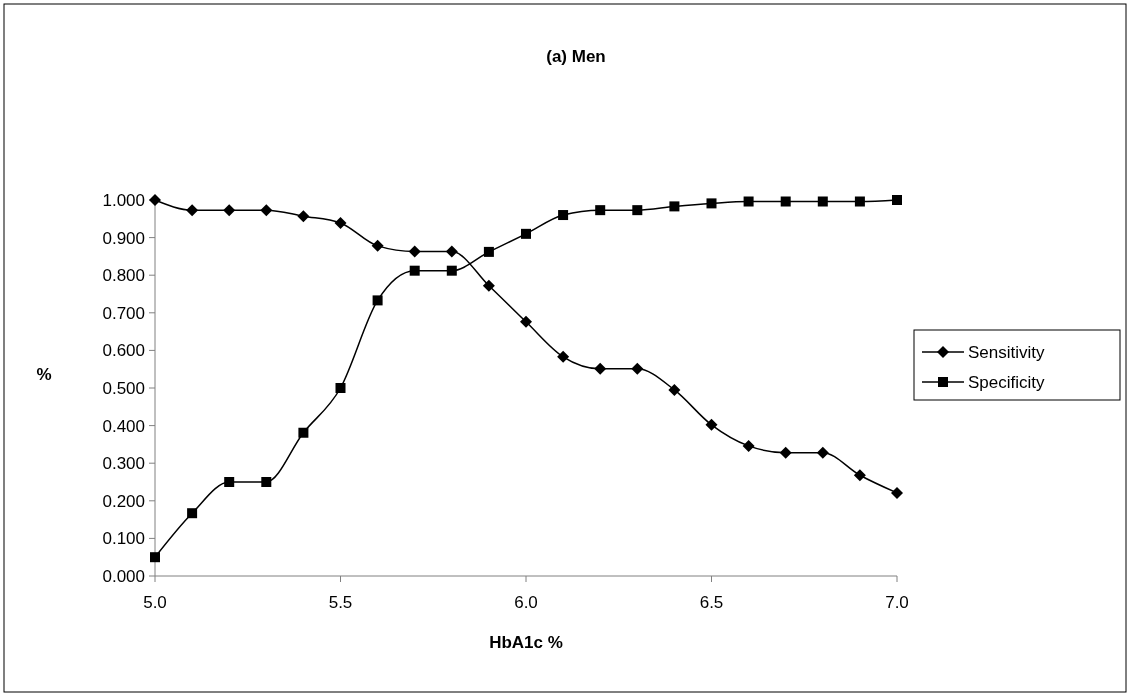 The height and width of the screenshot is (696, 1130). Describe the element at coordinates (44, 374) in the screenshot. I see `y-axis-title: %` at that location.